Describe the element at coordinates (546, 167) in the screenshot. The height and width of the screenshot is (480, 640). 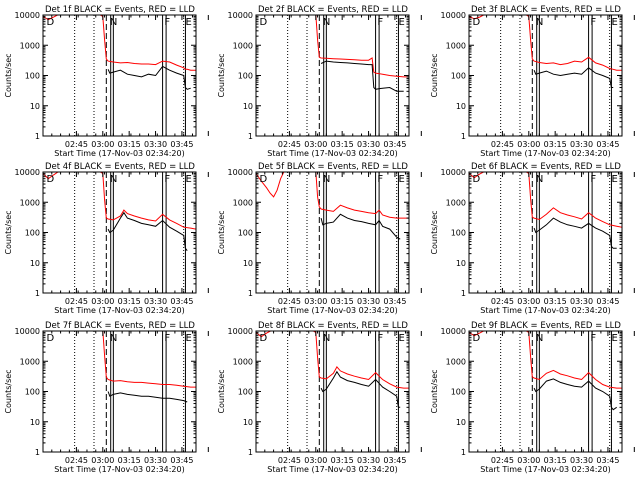
I see `chart-title: Det 6f BLACK = Events, RED = LLD` at that location.